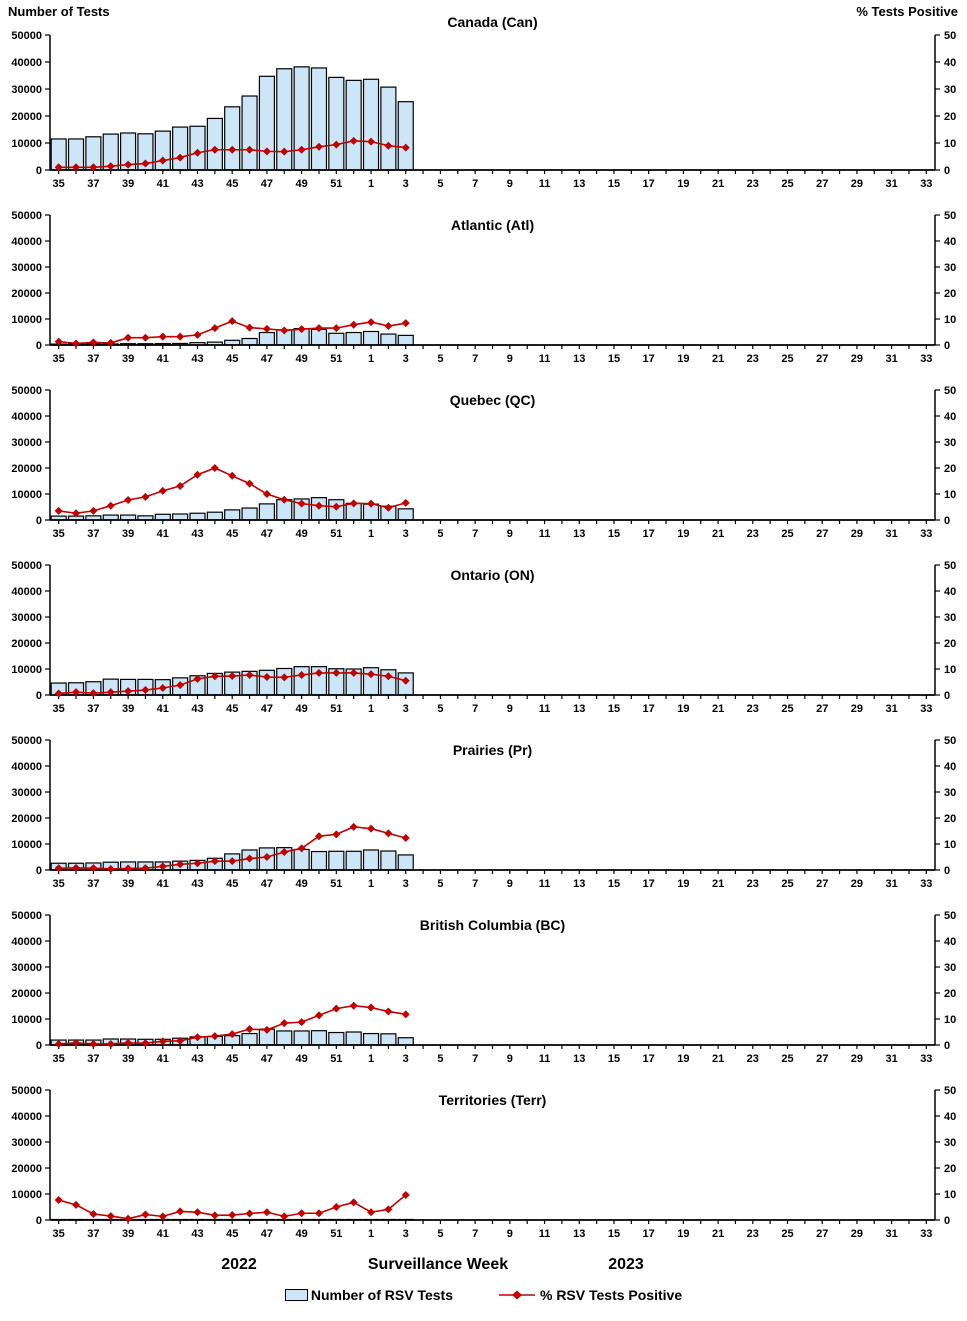  I want to click on y-tick-label-left: 10000, so click(26, 144).